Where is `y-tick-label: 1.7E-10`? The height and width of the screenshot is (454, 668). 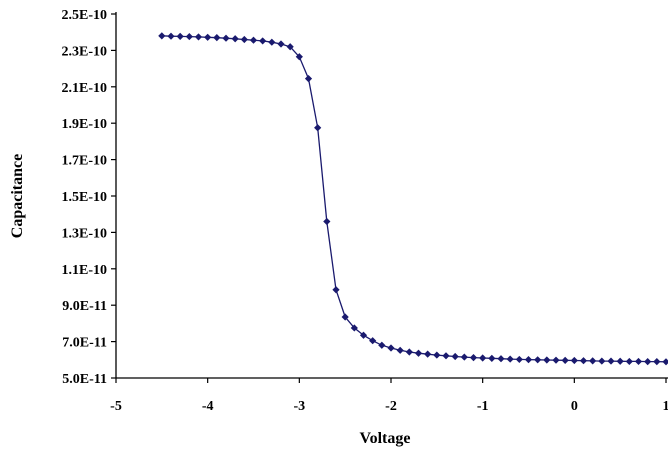
y-tick-label: 1.7E-10 is located at coordinates (85, 161).